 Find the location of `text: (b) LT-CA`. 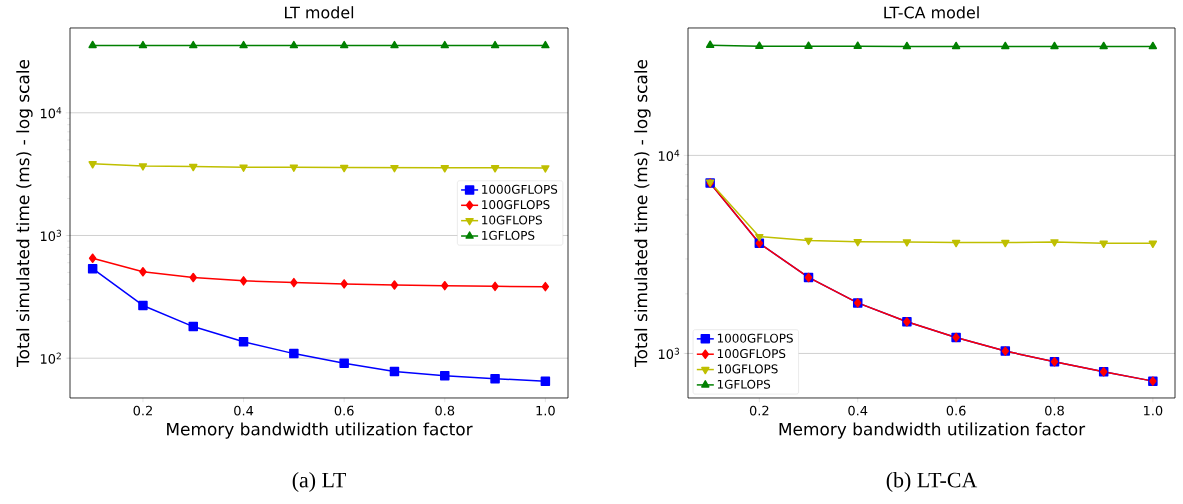

text: (b) LT-CA is located at coordinates (932, 482).